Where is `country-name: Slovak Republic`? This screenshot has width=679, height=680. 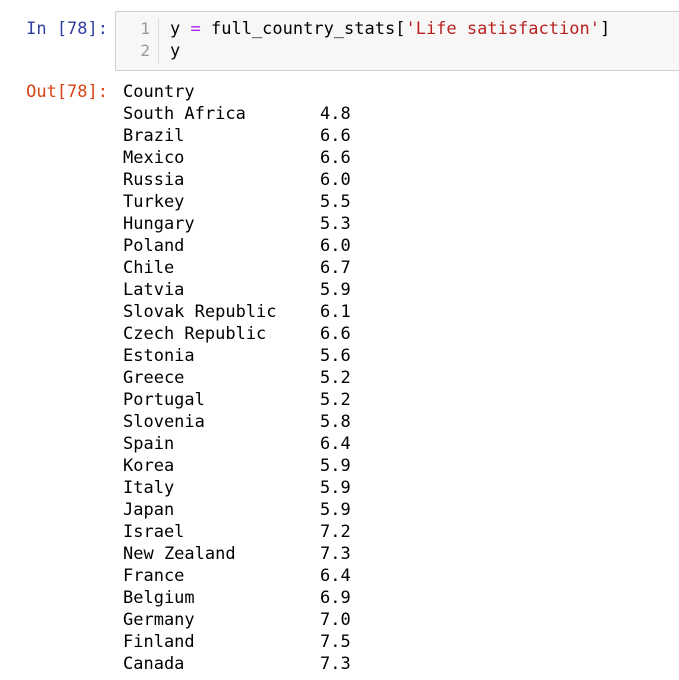
country-name: Slovak Republic is located at coordinates (200, 312).